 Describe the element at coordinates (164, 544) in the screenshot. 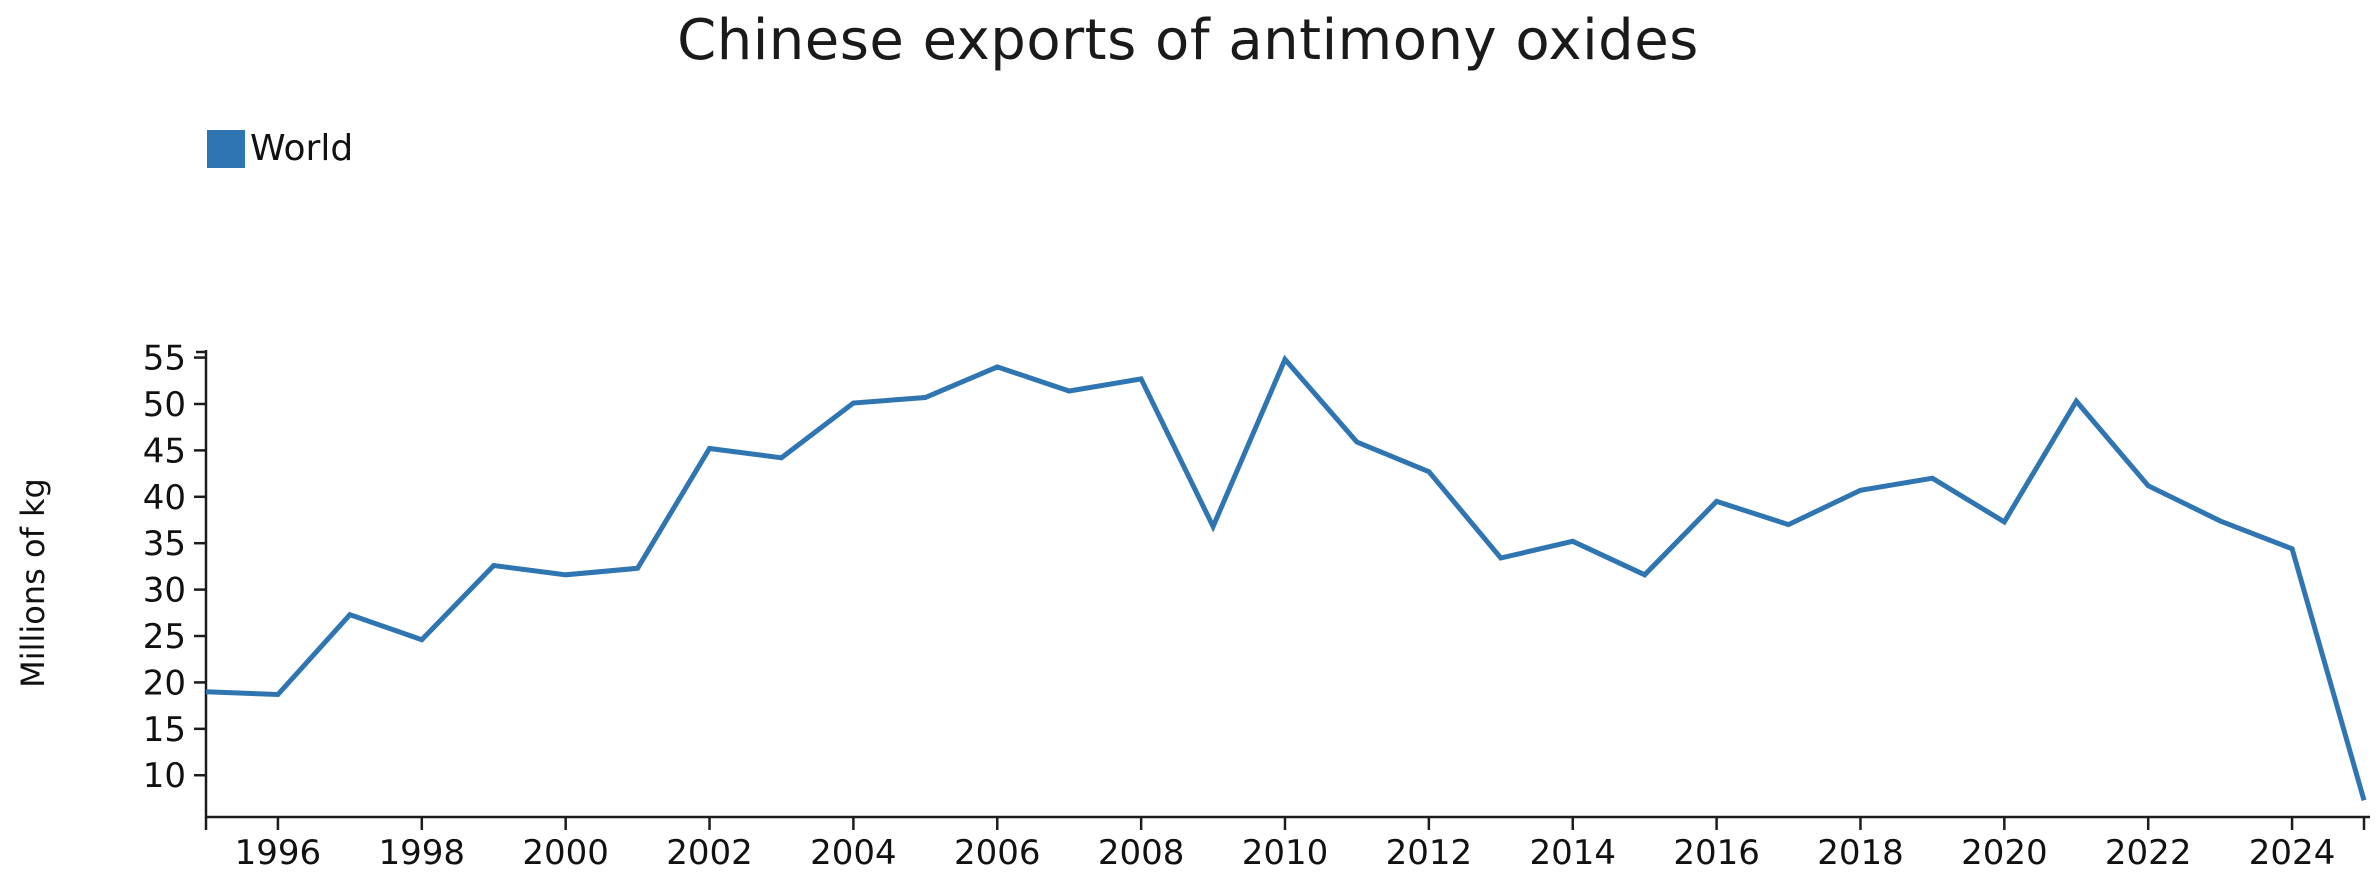

I see `y-tick-label: 35` at that location.